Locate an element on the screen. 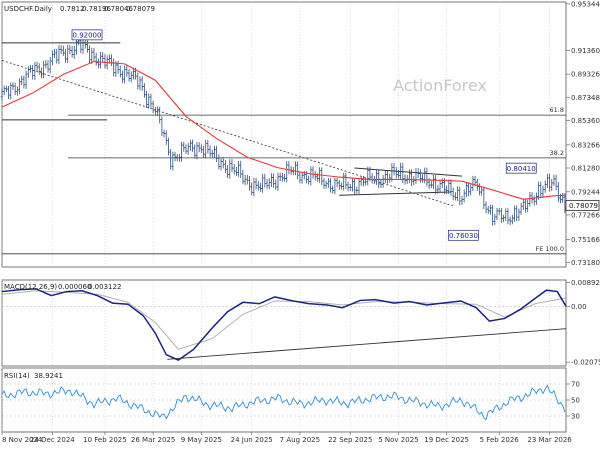 Image resolution: width=600 pixels, height=450 pixels. y-tick-label: 0.79244 is located at coordinates (585, 192).